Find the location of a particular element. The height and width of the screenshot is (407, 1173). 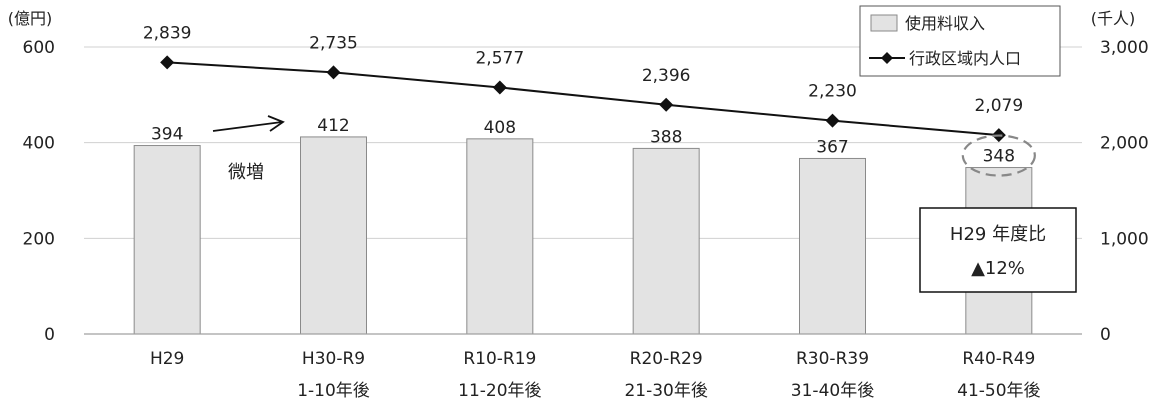

legend-bar-label: 使用料収入 is located at coordinates (945, 23).